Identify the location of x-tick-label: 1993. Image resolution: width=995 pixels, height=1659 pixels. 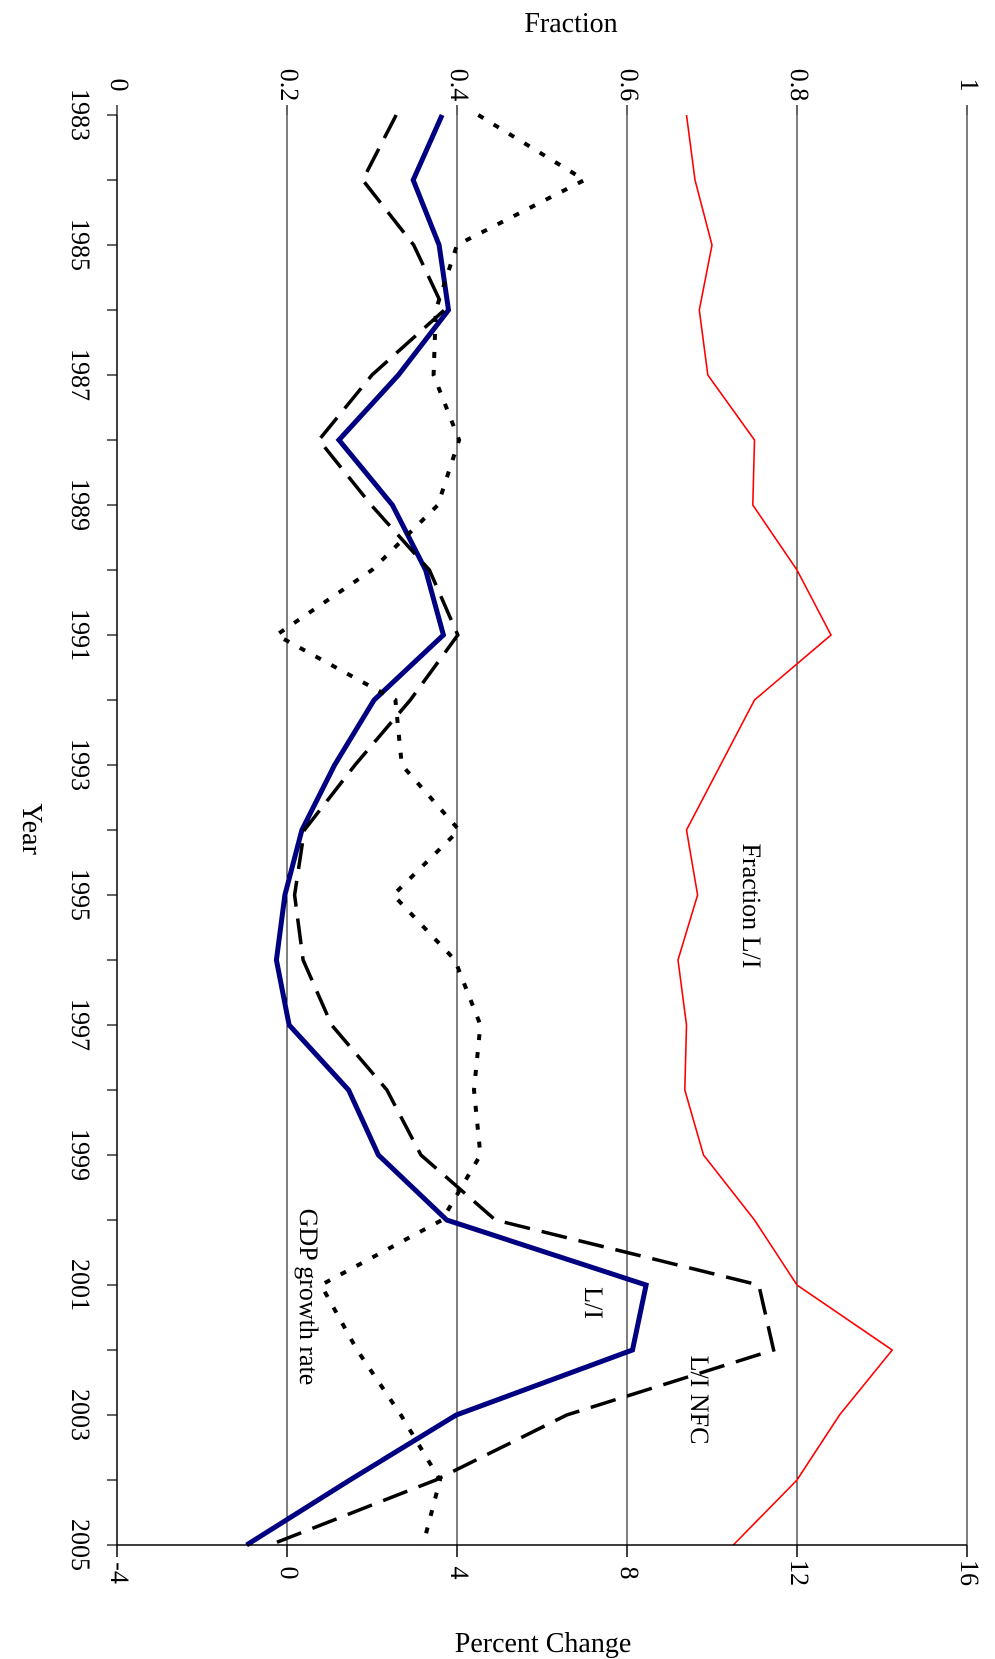
(80, 765).